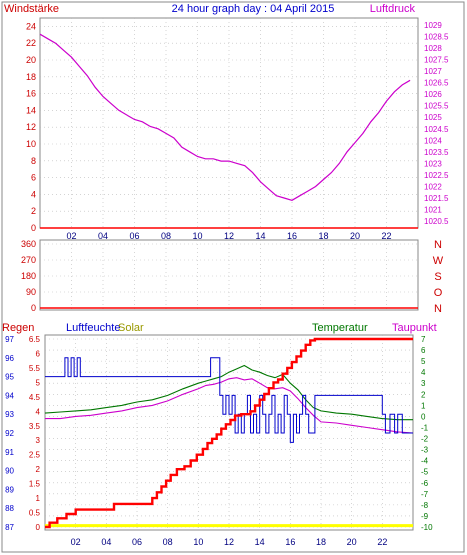 This screenshot has width=467, height=555. I want to click on rain-tick-label: 2, so click(38, 469).